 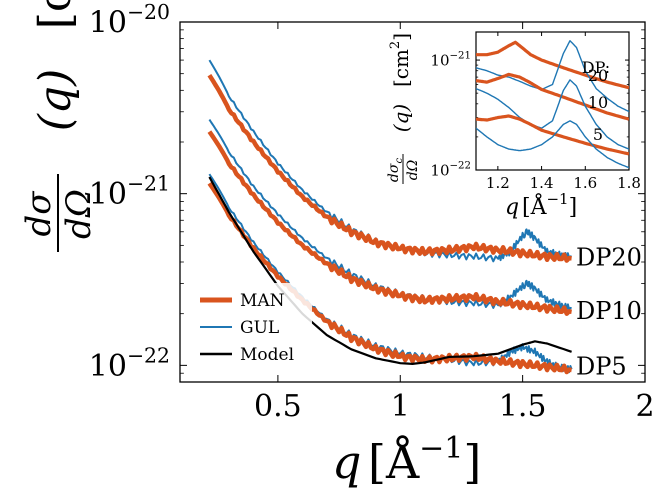 What do you see at coordinates (549, 205) in the screenshot?
I see `inset-x-label-units: [Å−1]` at bounding box center [549, 205].